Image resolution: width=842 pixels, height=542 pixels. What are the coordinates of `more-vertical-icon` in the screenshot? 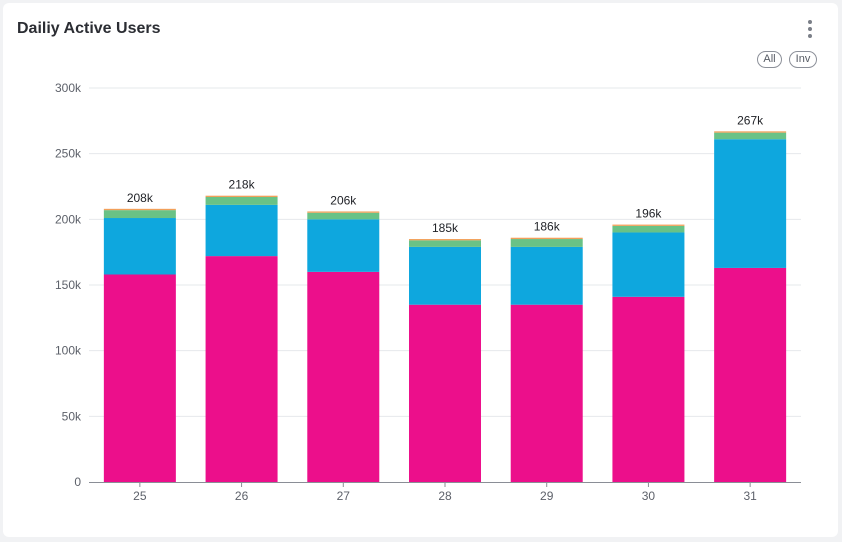 It's located at (810, 29).